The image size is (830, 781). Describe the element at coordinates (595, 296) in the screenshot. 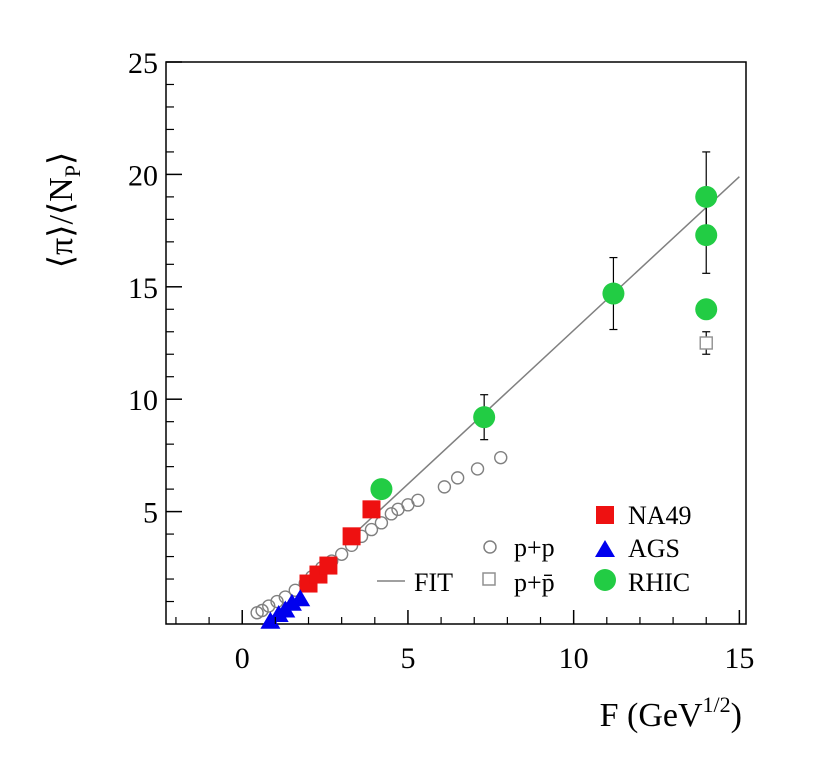

I see `error-bars-layer` at that location.